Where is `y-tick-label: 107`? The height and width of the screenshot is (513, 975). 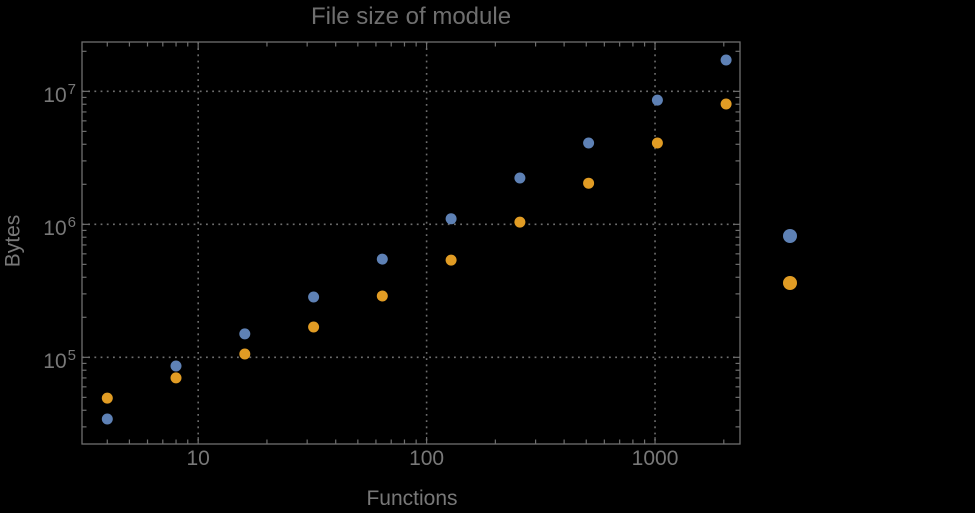
y-tick-label: 107 is located at coordinates (38, 94).